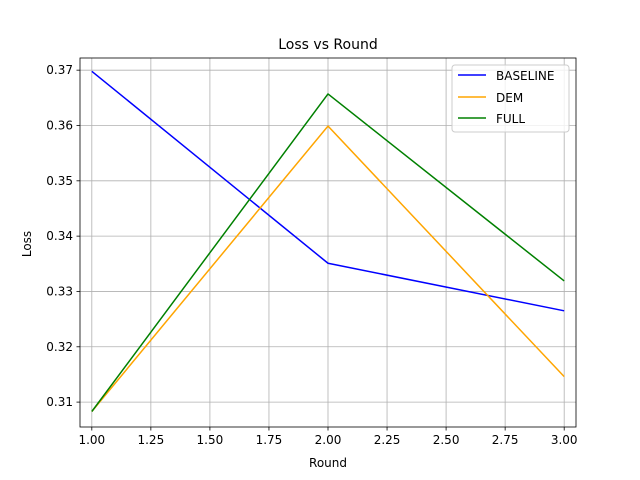 The height and width of the screenshot is (480, 640). I want to click on y-tick-label: 0.34, so click(59, 236).